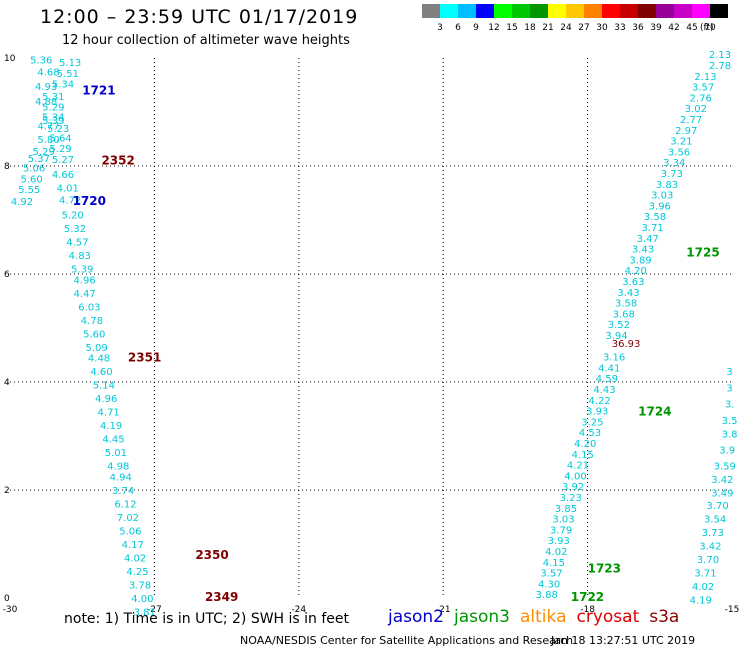  What do you see at coordinates (10, 59) in the screenshot?
I see `y-tick-label: 10` at bounding box center [10, 59].